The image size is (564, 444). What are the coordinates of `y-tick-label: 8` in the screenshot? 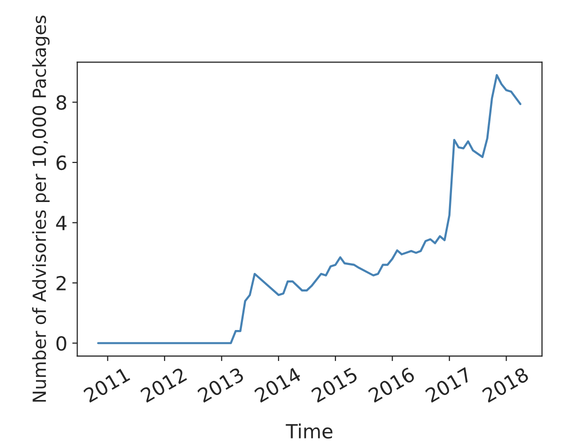 It's located at (61, 102).